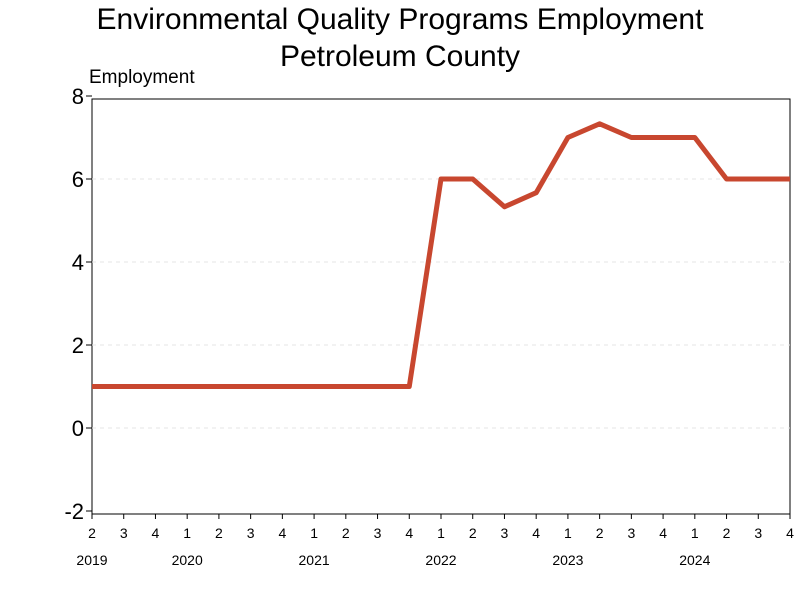 The image size is (800, 600). Describe the element at coordinates (78, 345) in the screenshot. I see `y-tick-label: 2` at that location.